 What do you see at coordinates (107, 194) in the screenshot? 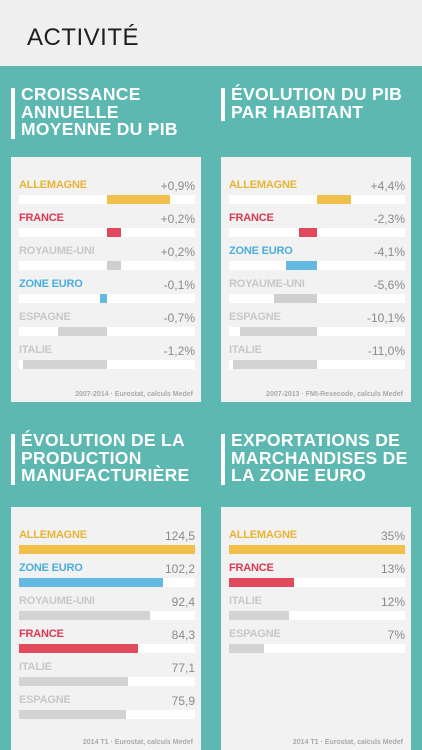
I see `chart-row: ALLEMAGNE +0,9%` at bounding box center [107, 194].